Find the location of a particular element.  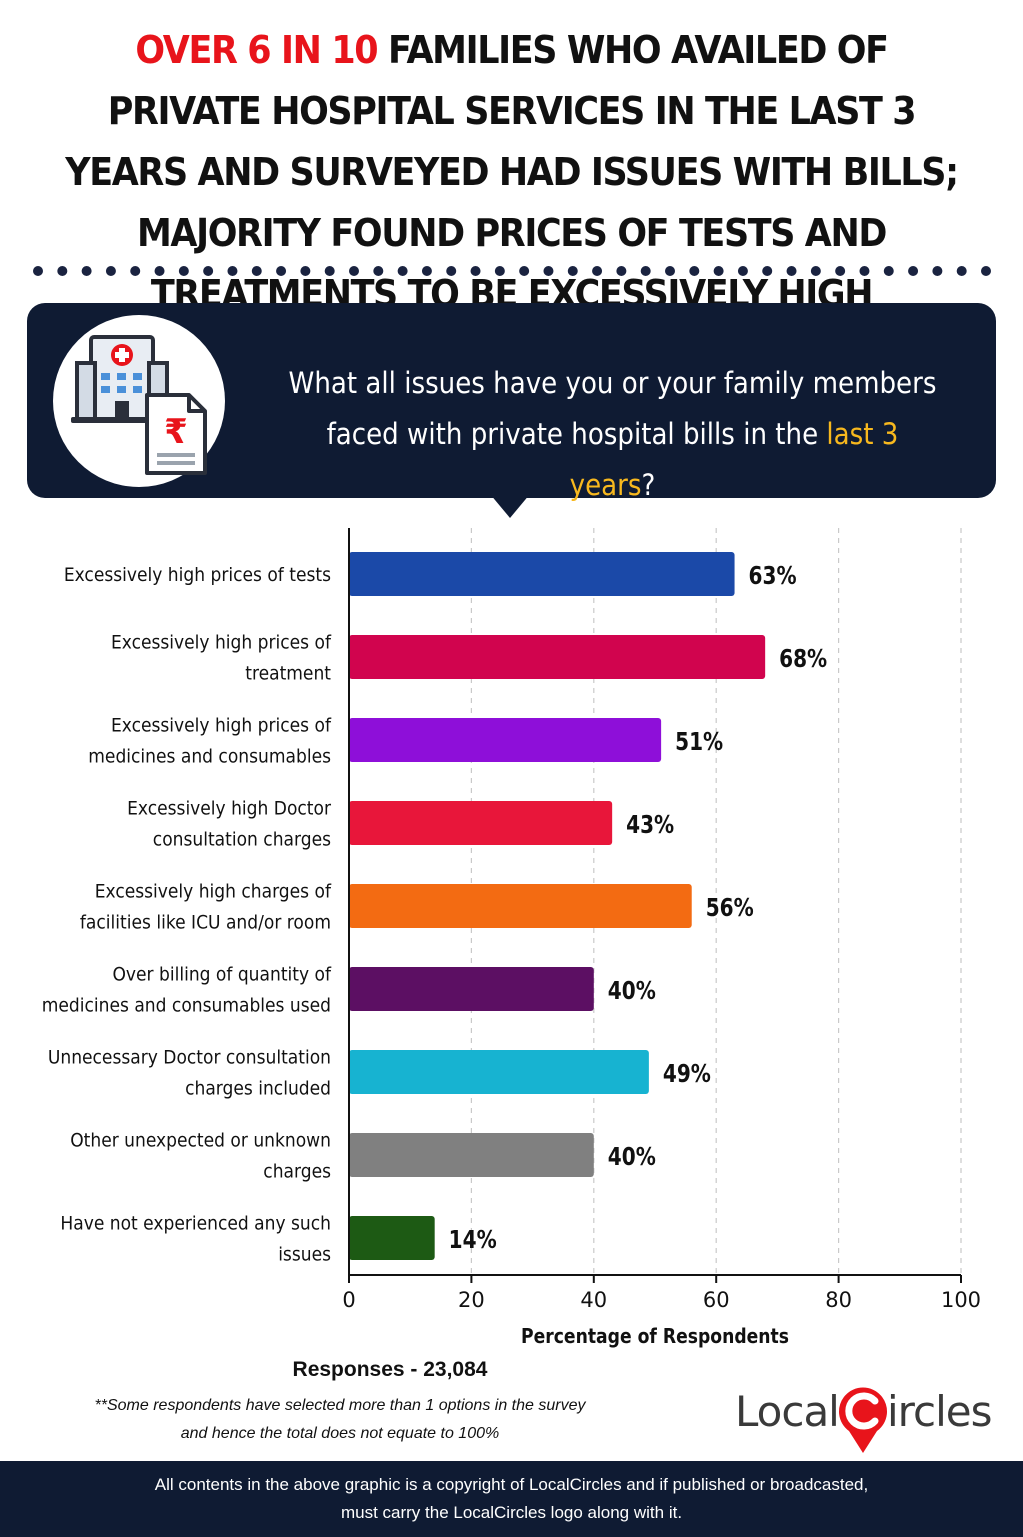

responses-count: Responses - 23,084 is located at coordinates (390, 1369).